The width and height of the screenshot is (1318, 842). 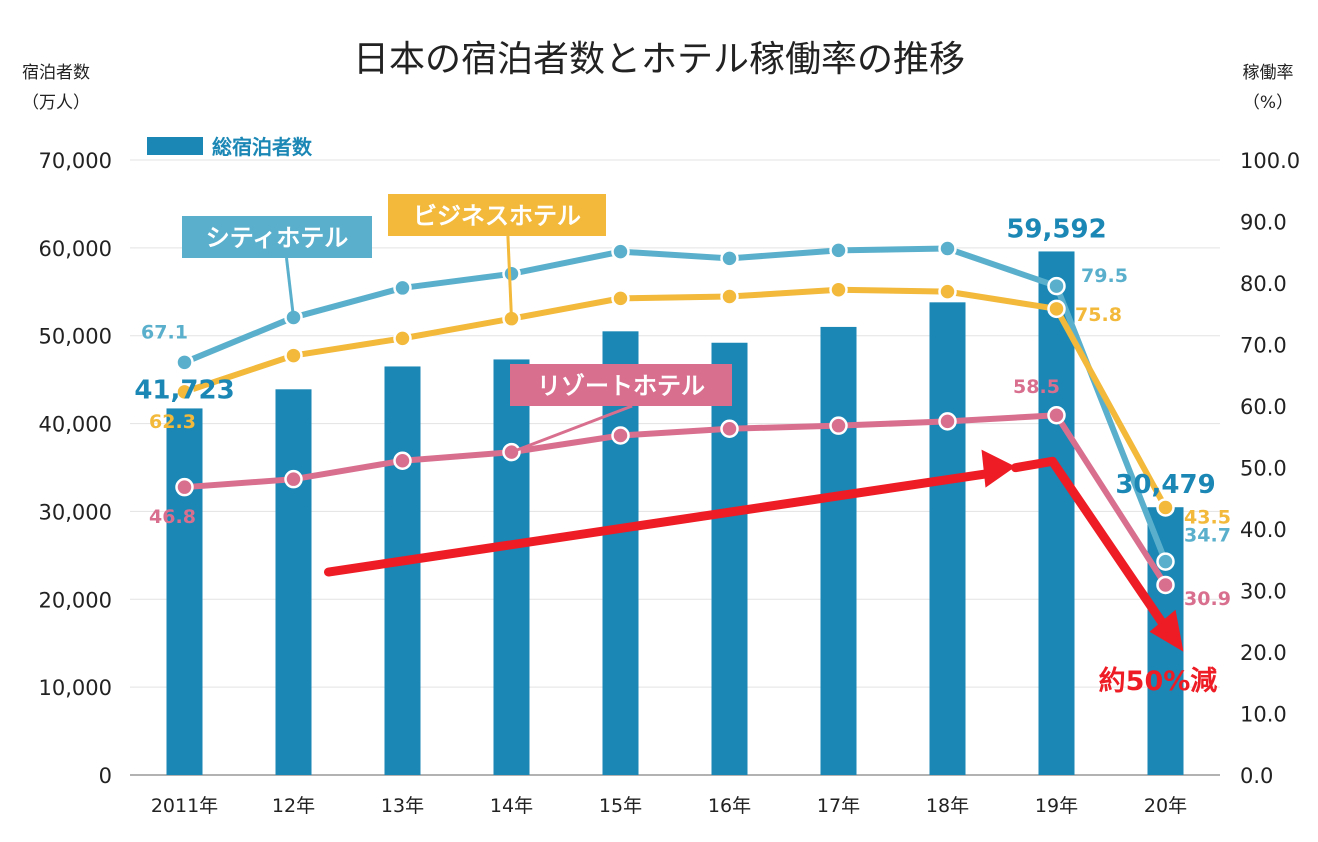 What do you see at coordinates (293, 806) in the screenshot?
I see `x-tick-label: 12年` at bounding box center [293, 806].